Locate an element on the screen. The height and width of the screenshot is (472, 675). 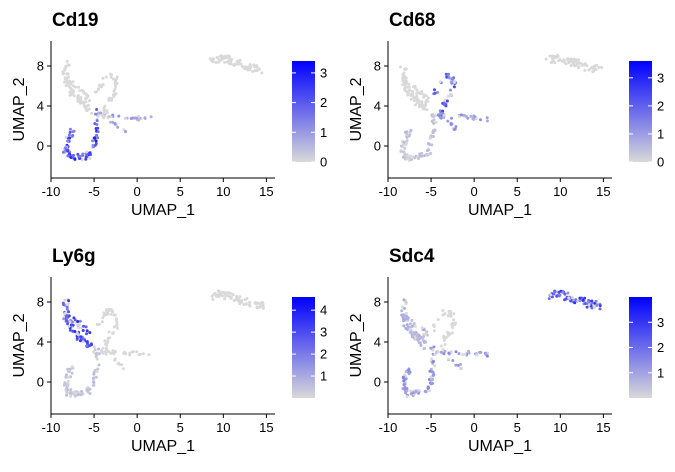
x-tick-label: -10 is located at coordinates (388, 427).